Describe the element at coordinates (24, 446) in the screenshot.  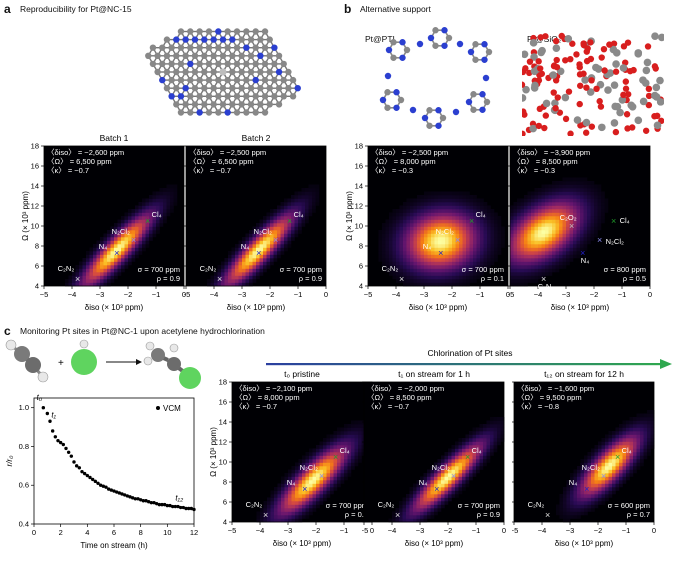
I see `y-tick-label: 0.8` at that location.